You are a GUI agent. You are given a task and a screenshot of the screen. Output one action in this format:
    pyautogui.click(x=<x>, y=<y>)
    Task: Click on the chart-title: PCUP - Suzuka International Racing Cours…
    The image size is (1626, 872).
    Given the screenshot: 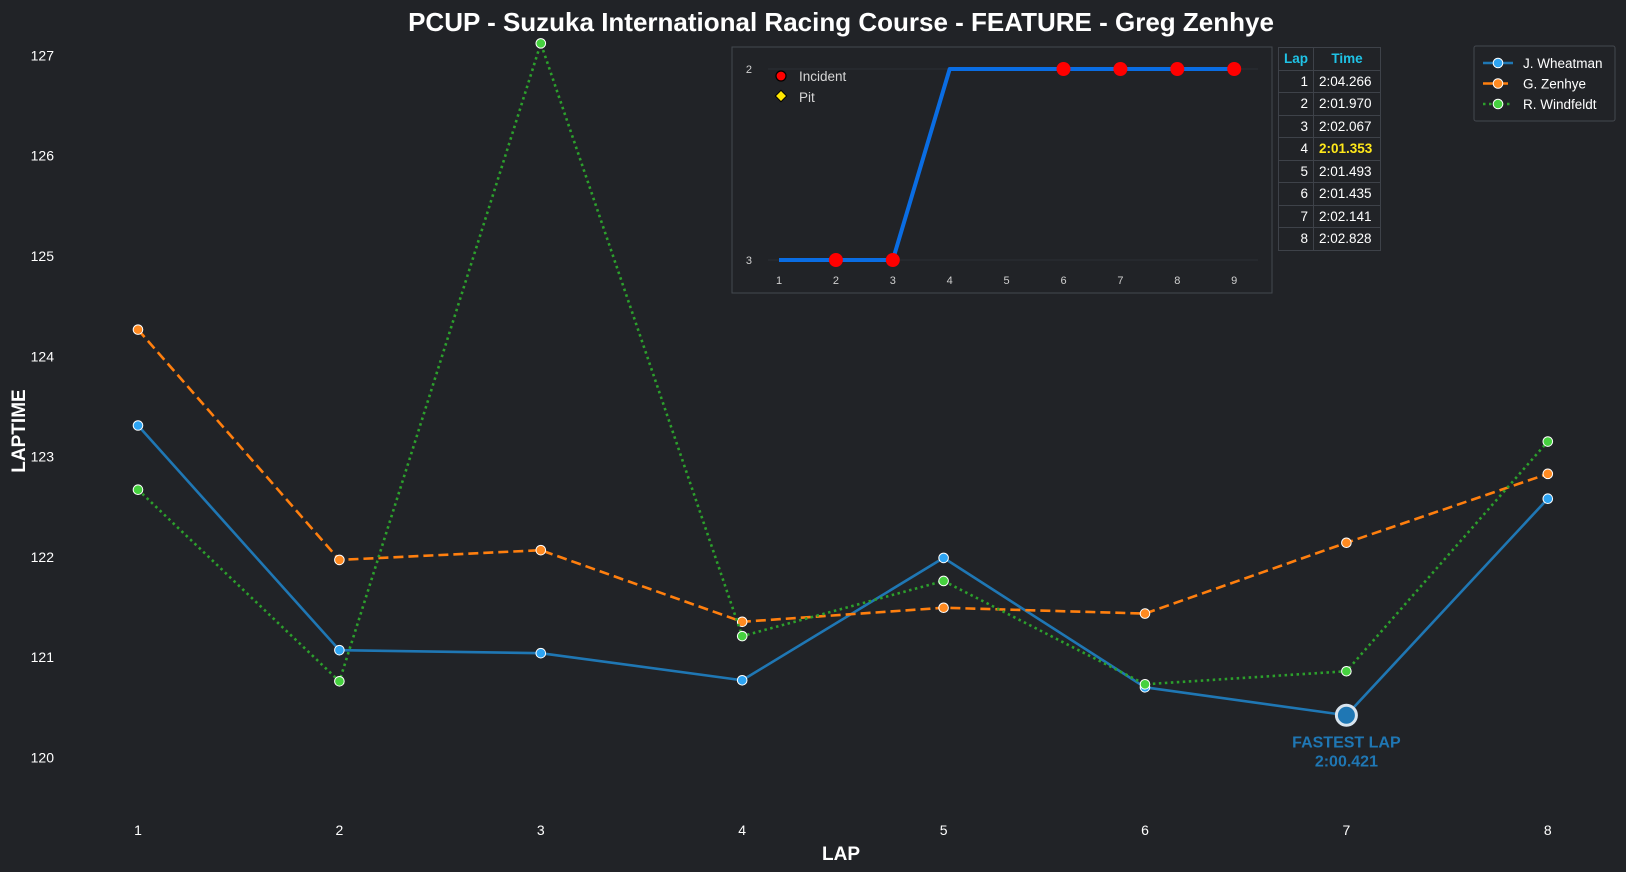 What is the action you would take?
    pyautogui.click(x=841, y=22)
    